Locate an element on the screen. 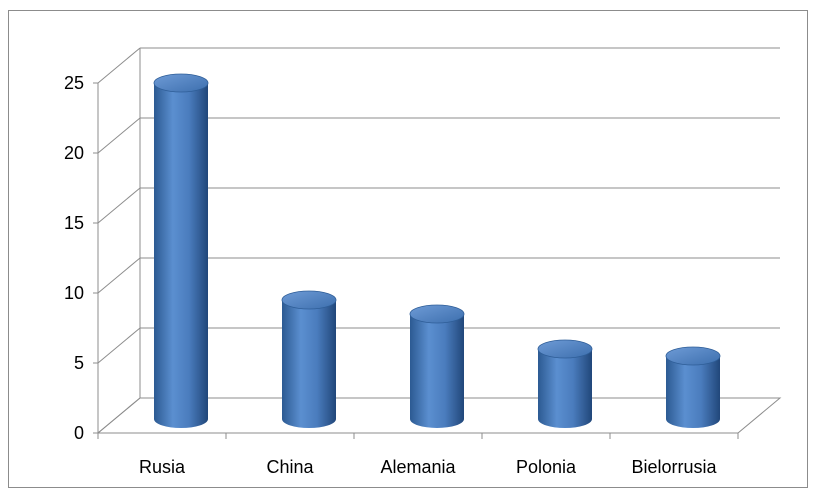  bar-china is located at coordinates (309, 359).